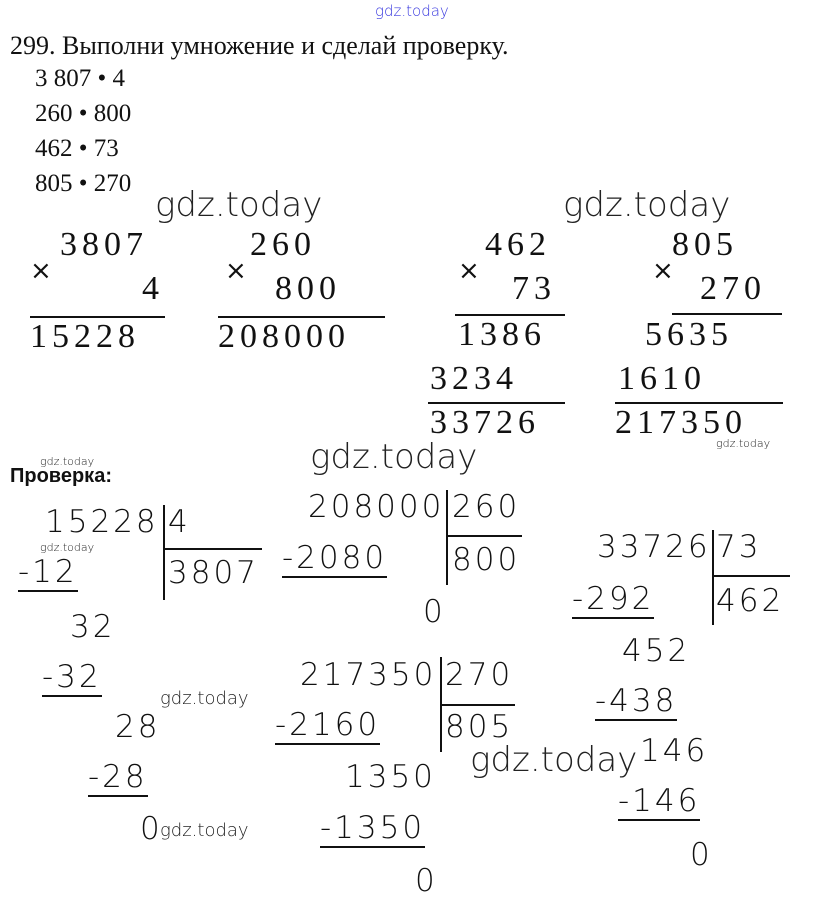  I want to click on product: 217350, so click(681, 422).